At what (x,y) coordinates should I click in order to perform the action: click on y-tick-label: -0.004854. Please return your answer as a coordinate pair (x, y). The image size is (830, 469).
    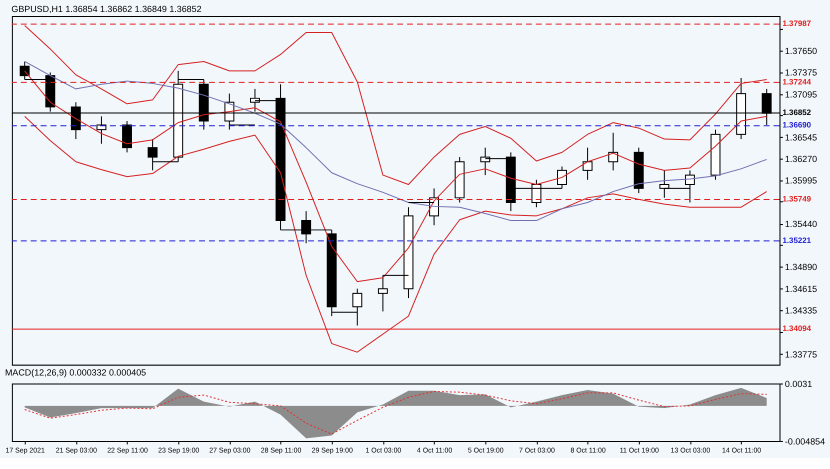
    Looking at the image, I should click on (805, 441).